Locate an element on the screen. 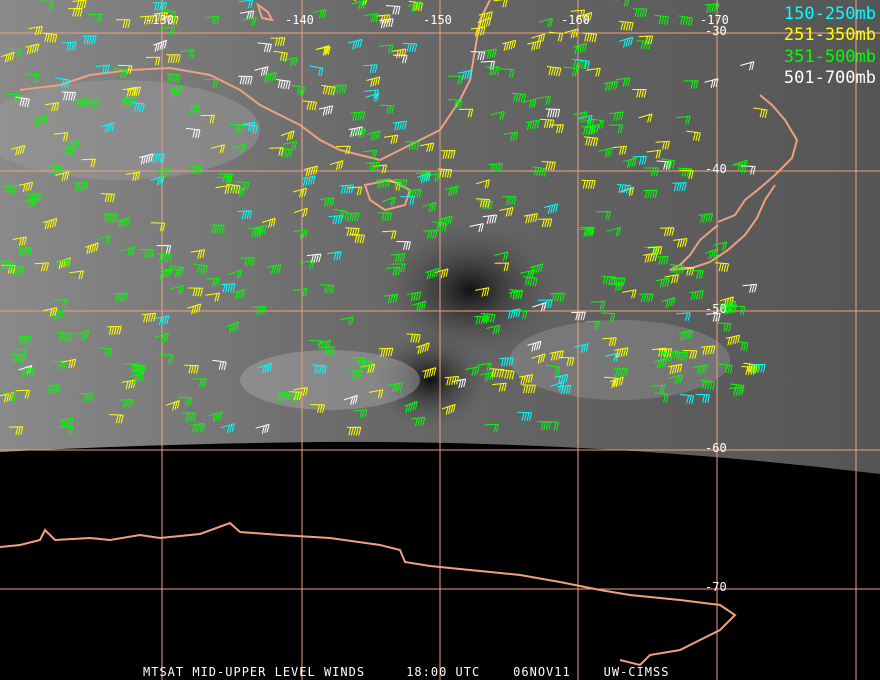  dry-slot is located at coordinates (470, 290).